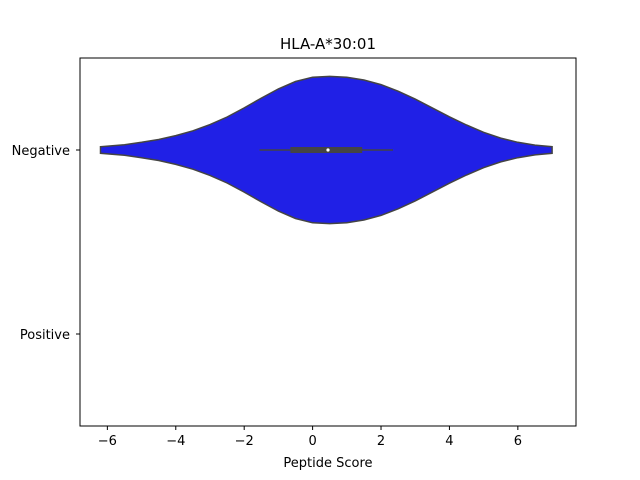  Describe the element at coordinates (46, 243) in the screenshot. I see `y-axis: Negative Positive` at that location.